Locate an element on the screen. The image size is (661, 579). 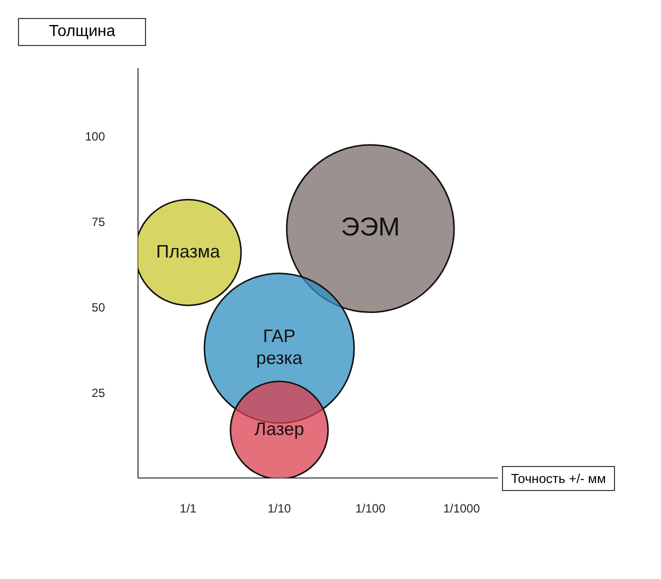
x-axis-title: Точность +/- мм is located at coordinates (558, 478).